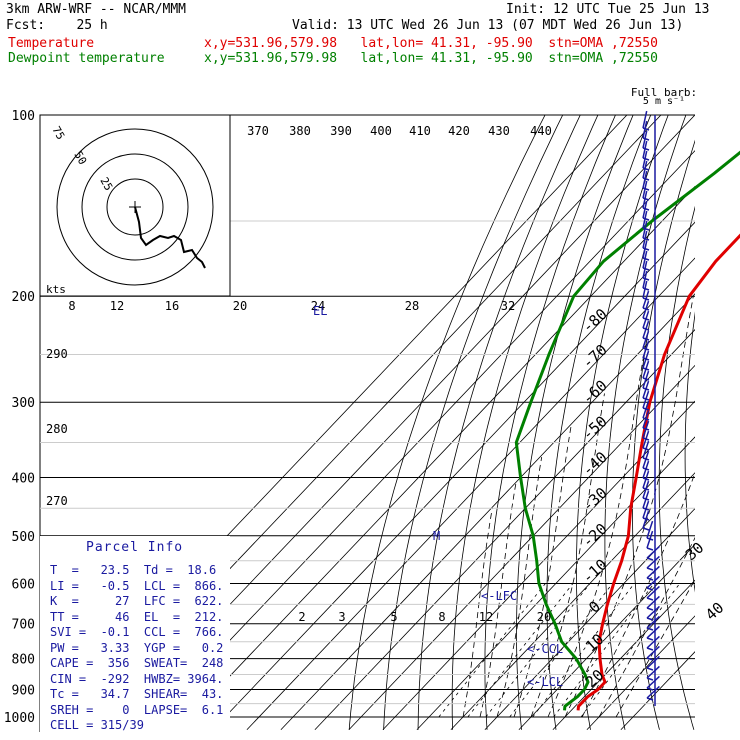 This screenshot has width=740, height=740. I want to click on mixing-ratio-label: 12, so click(486, 617).